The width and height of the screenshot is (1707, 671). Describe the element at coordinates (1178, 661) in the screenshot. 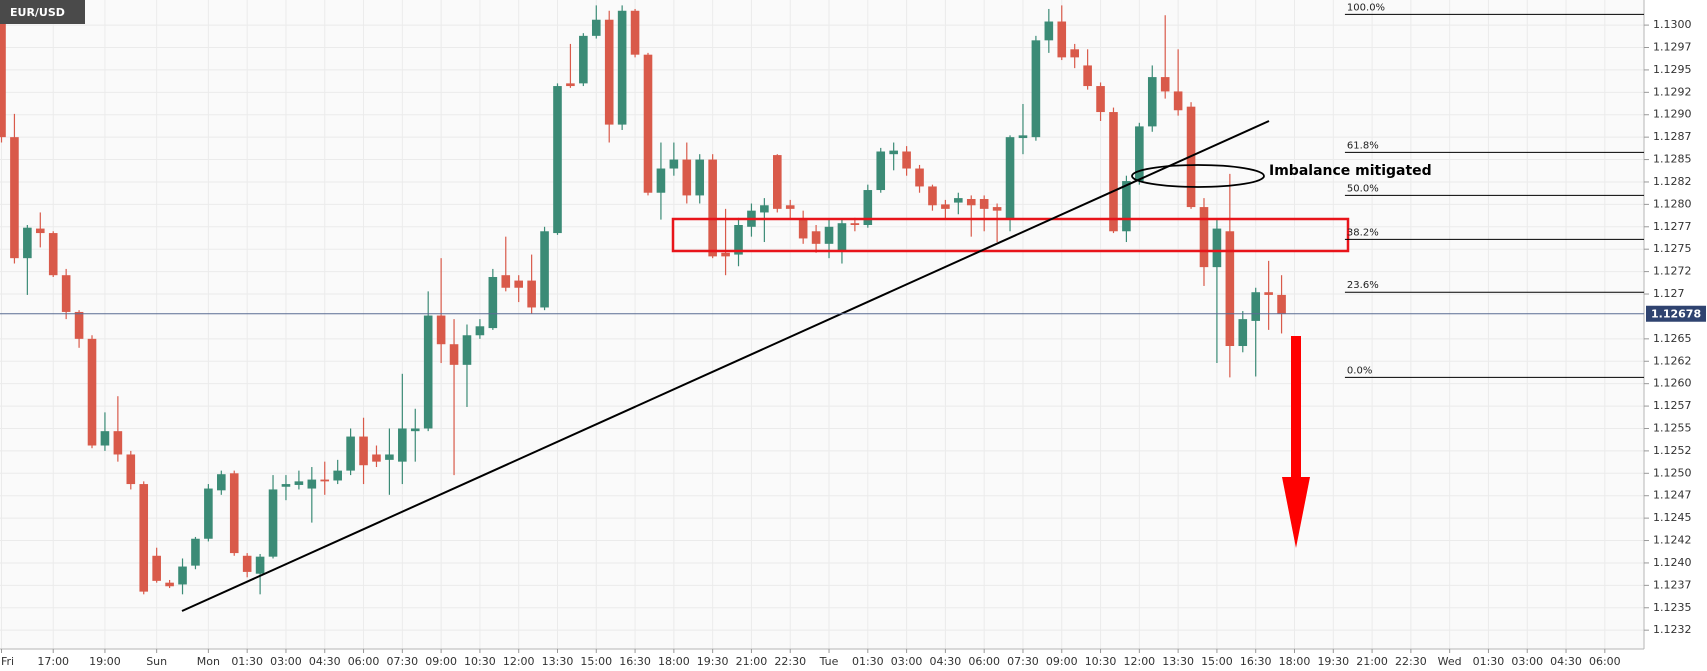

I see `x-tick-label: 13:30` at that location.